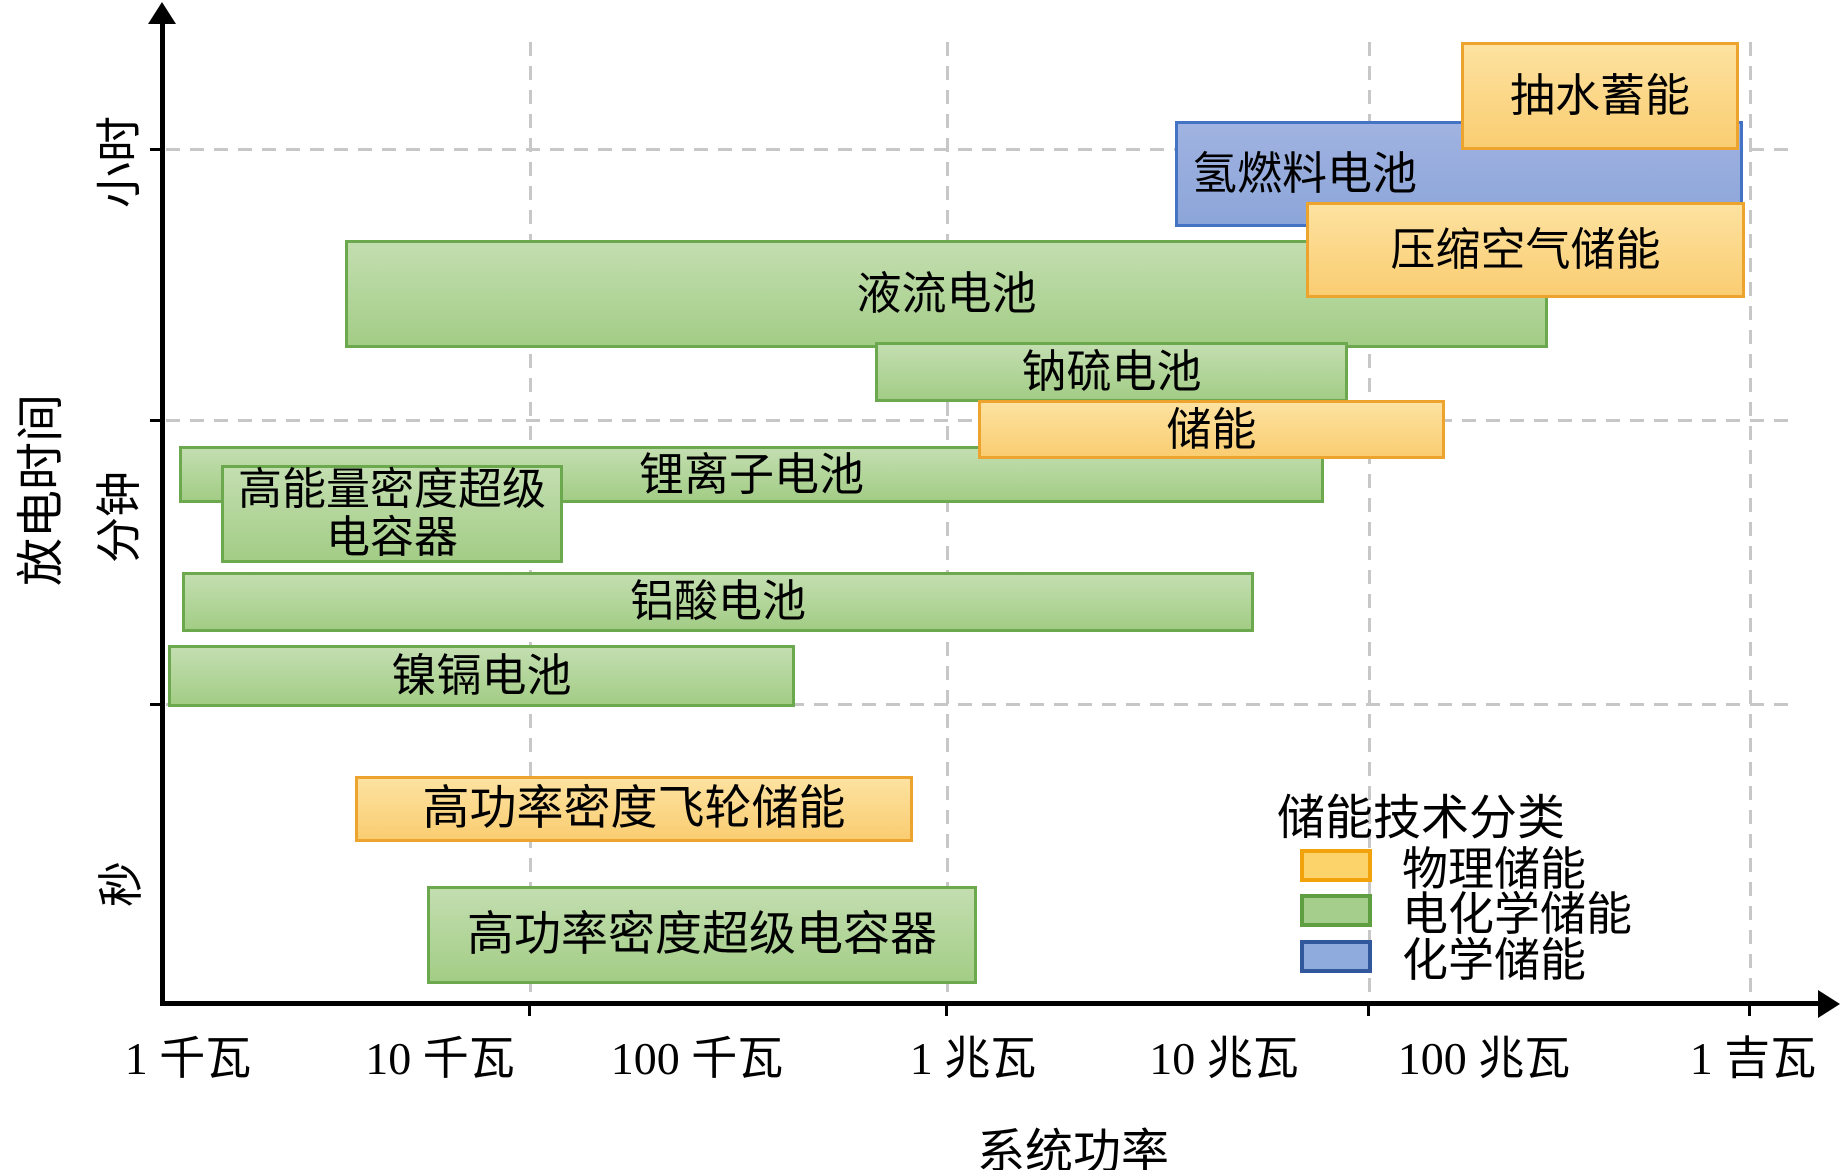  I want to click on horizontal-gridline-hours, so click(982, 149).